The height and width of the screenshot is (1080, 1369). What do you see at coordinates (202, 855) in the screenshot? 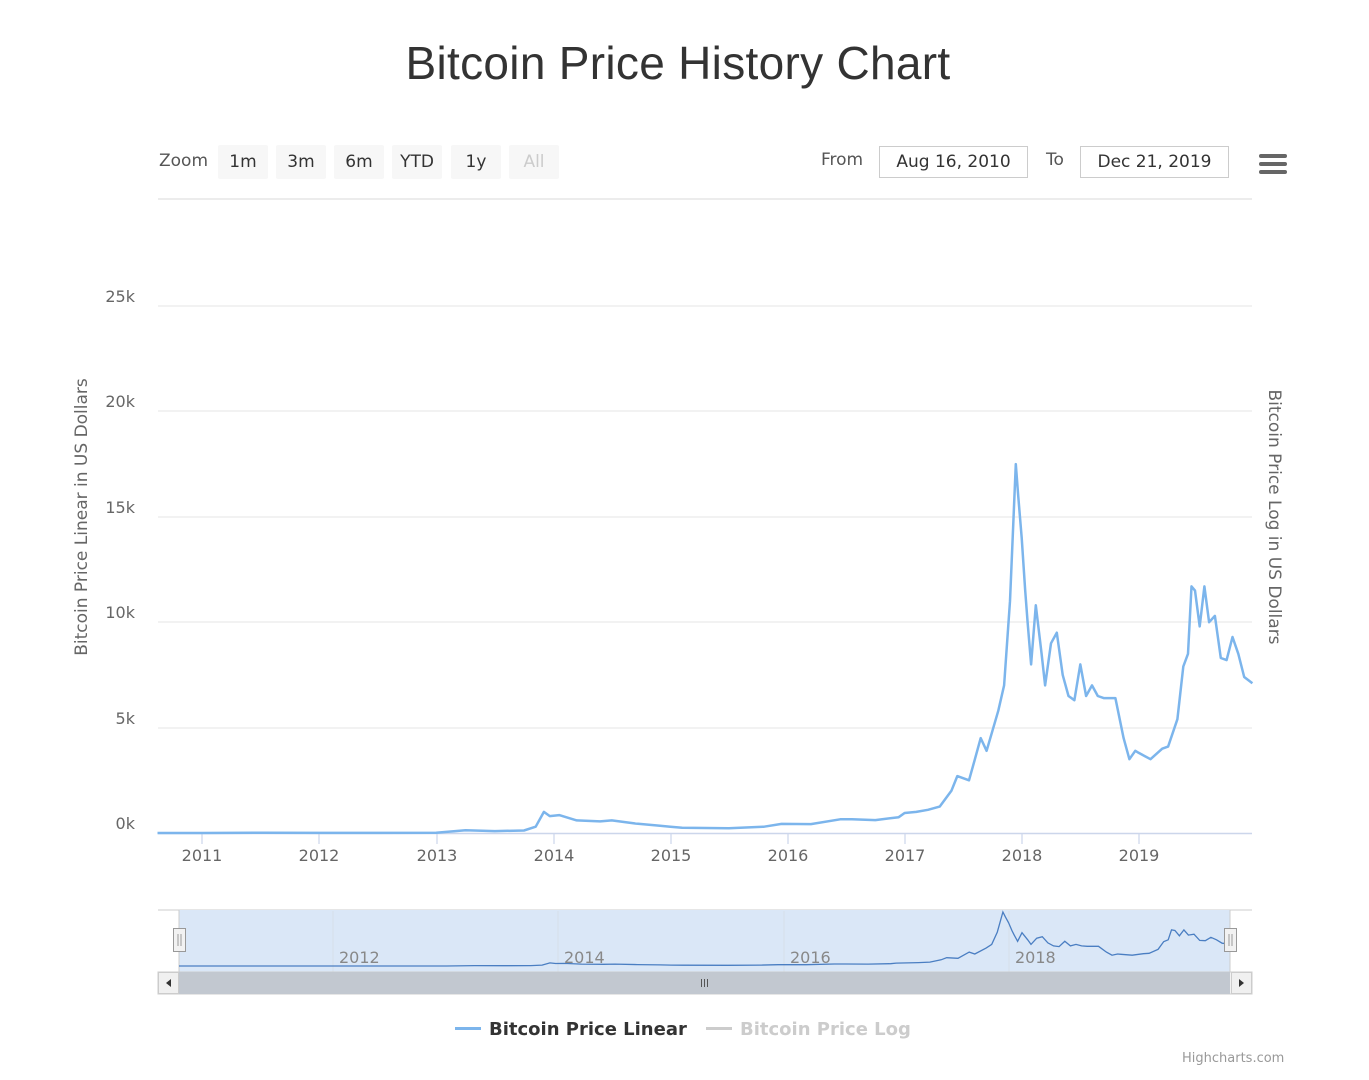
I see `x-tick-label: 2011` at bounding box center [202, 855].